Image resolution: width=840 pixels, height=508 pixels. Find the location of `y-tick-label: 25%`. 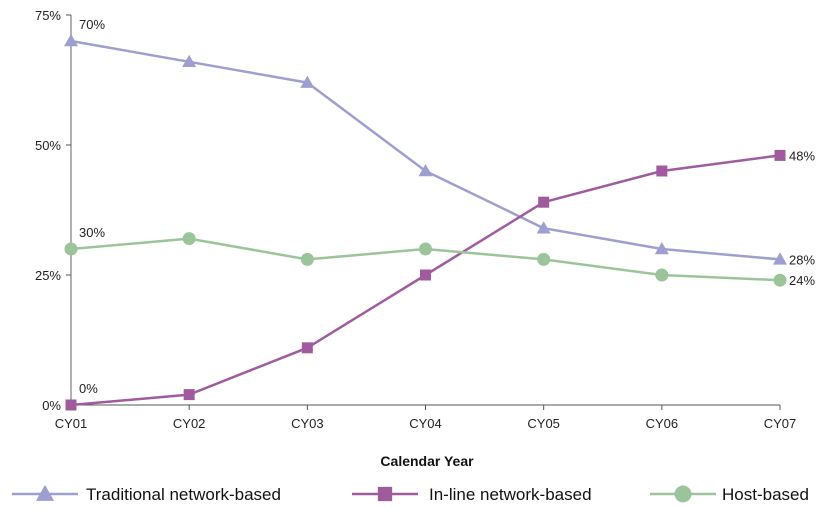

y-tick-label: 25% is located at coordinates (48, 275).